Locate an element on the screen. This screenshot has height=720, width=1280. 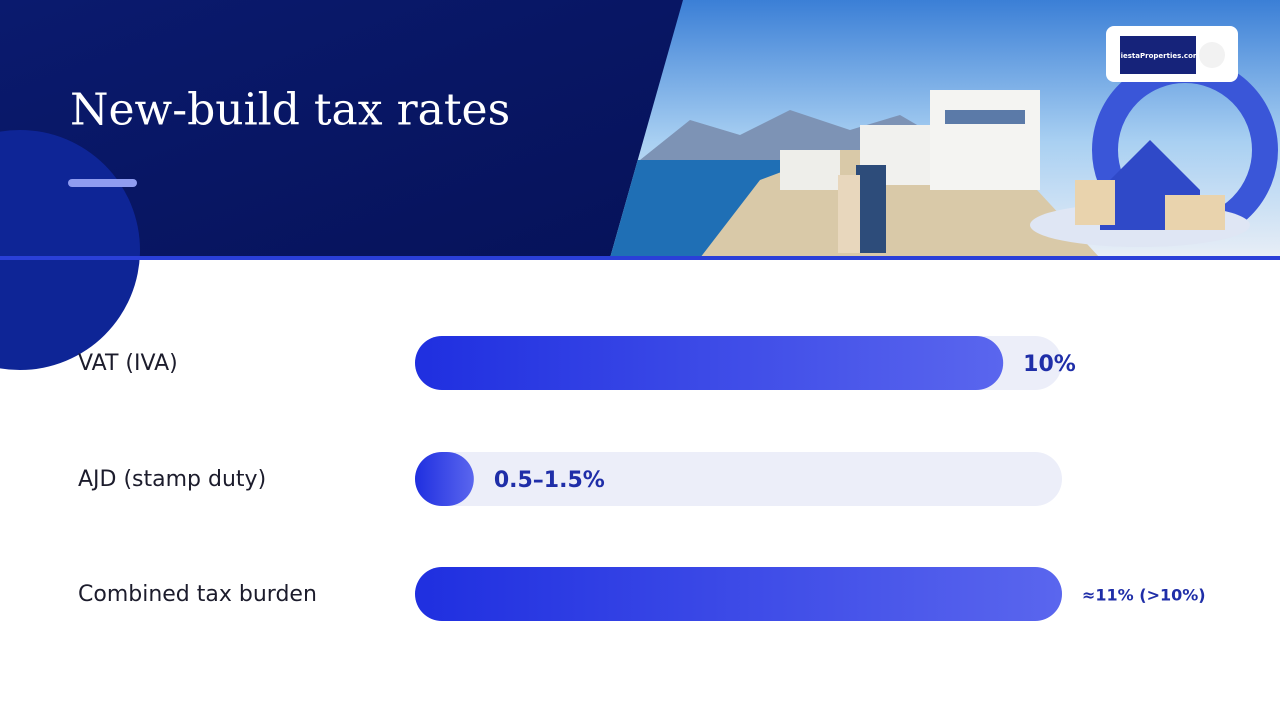
category-label: Combined tax burden is located at coordinates (197, 594).